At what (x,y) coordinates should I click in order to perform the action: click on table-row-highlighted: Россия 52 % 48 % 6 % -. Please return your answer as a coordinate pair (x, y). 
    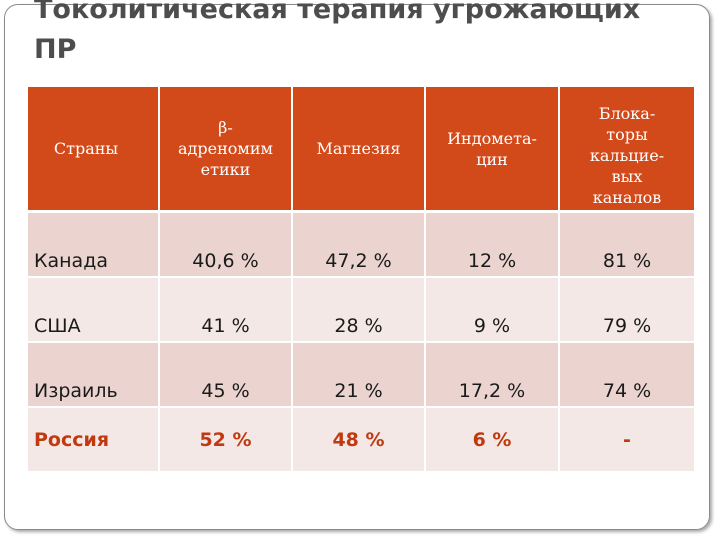
    Looking at the image, I should click on (361, 440).